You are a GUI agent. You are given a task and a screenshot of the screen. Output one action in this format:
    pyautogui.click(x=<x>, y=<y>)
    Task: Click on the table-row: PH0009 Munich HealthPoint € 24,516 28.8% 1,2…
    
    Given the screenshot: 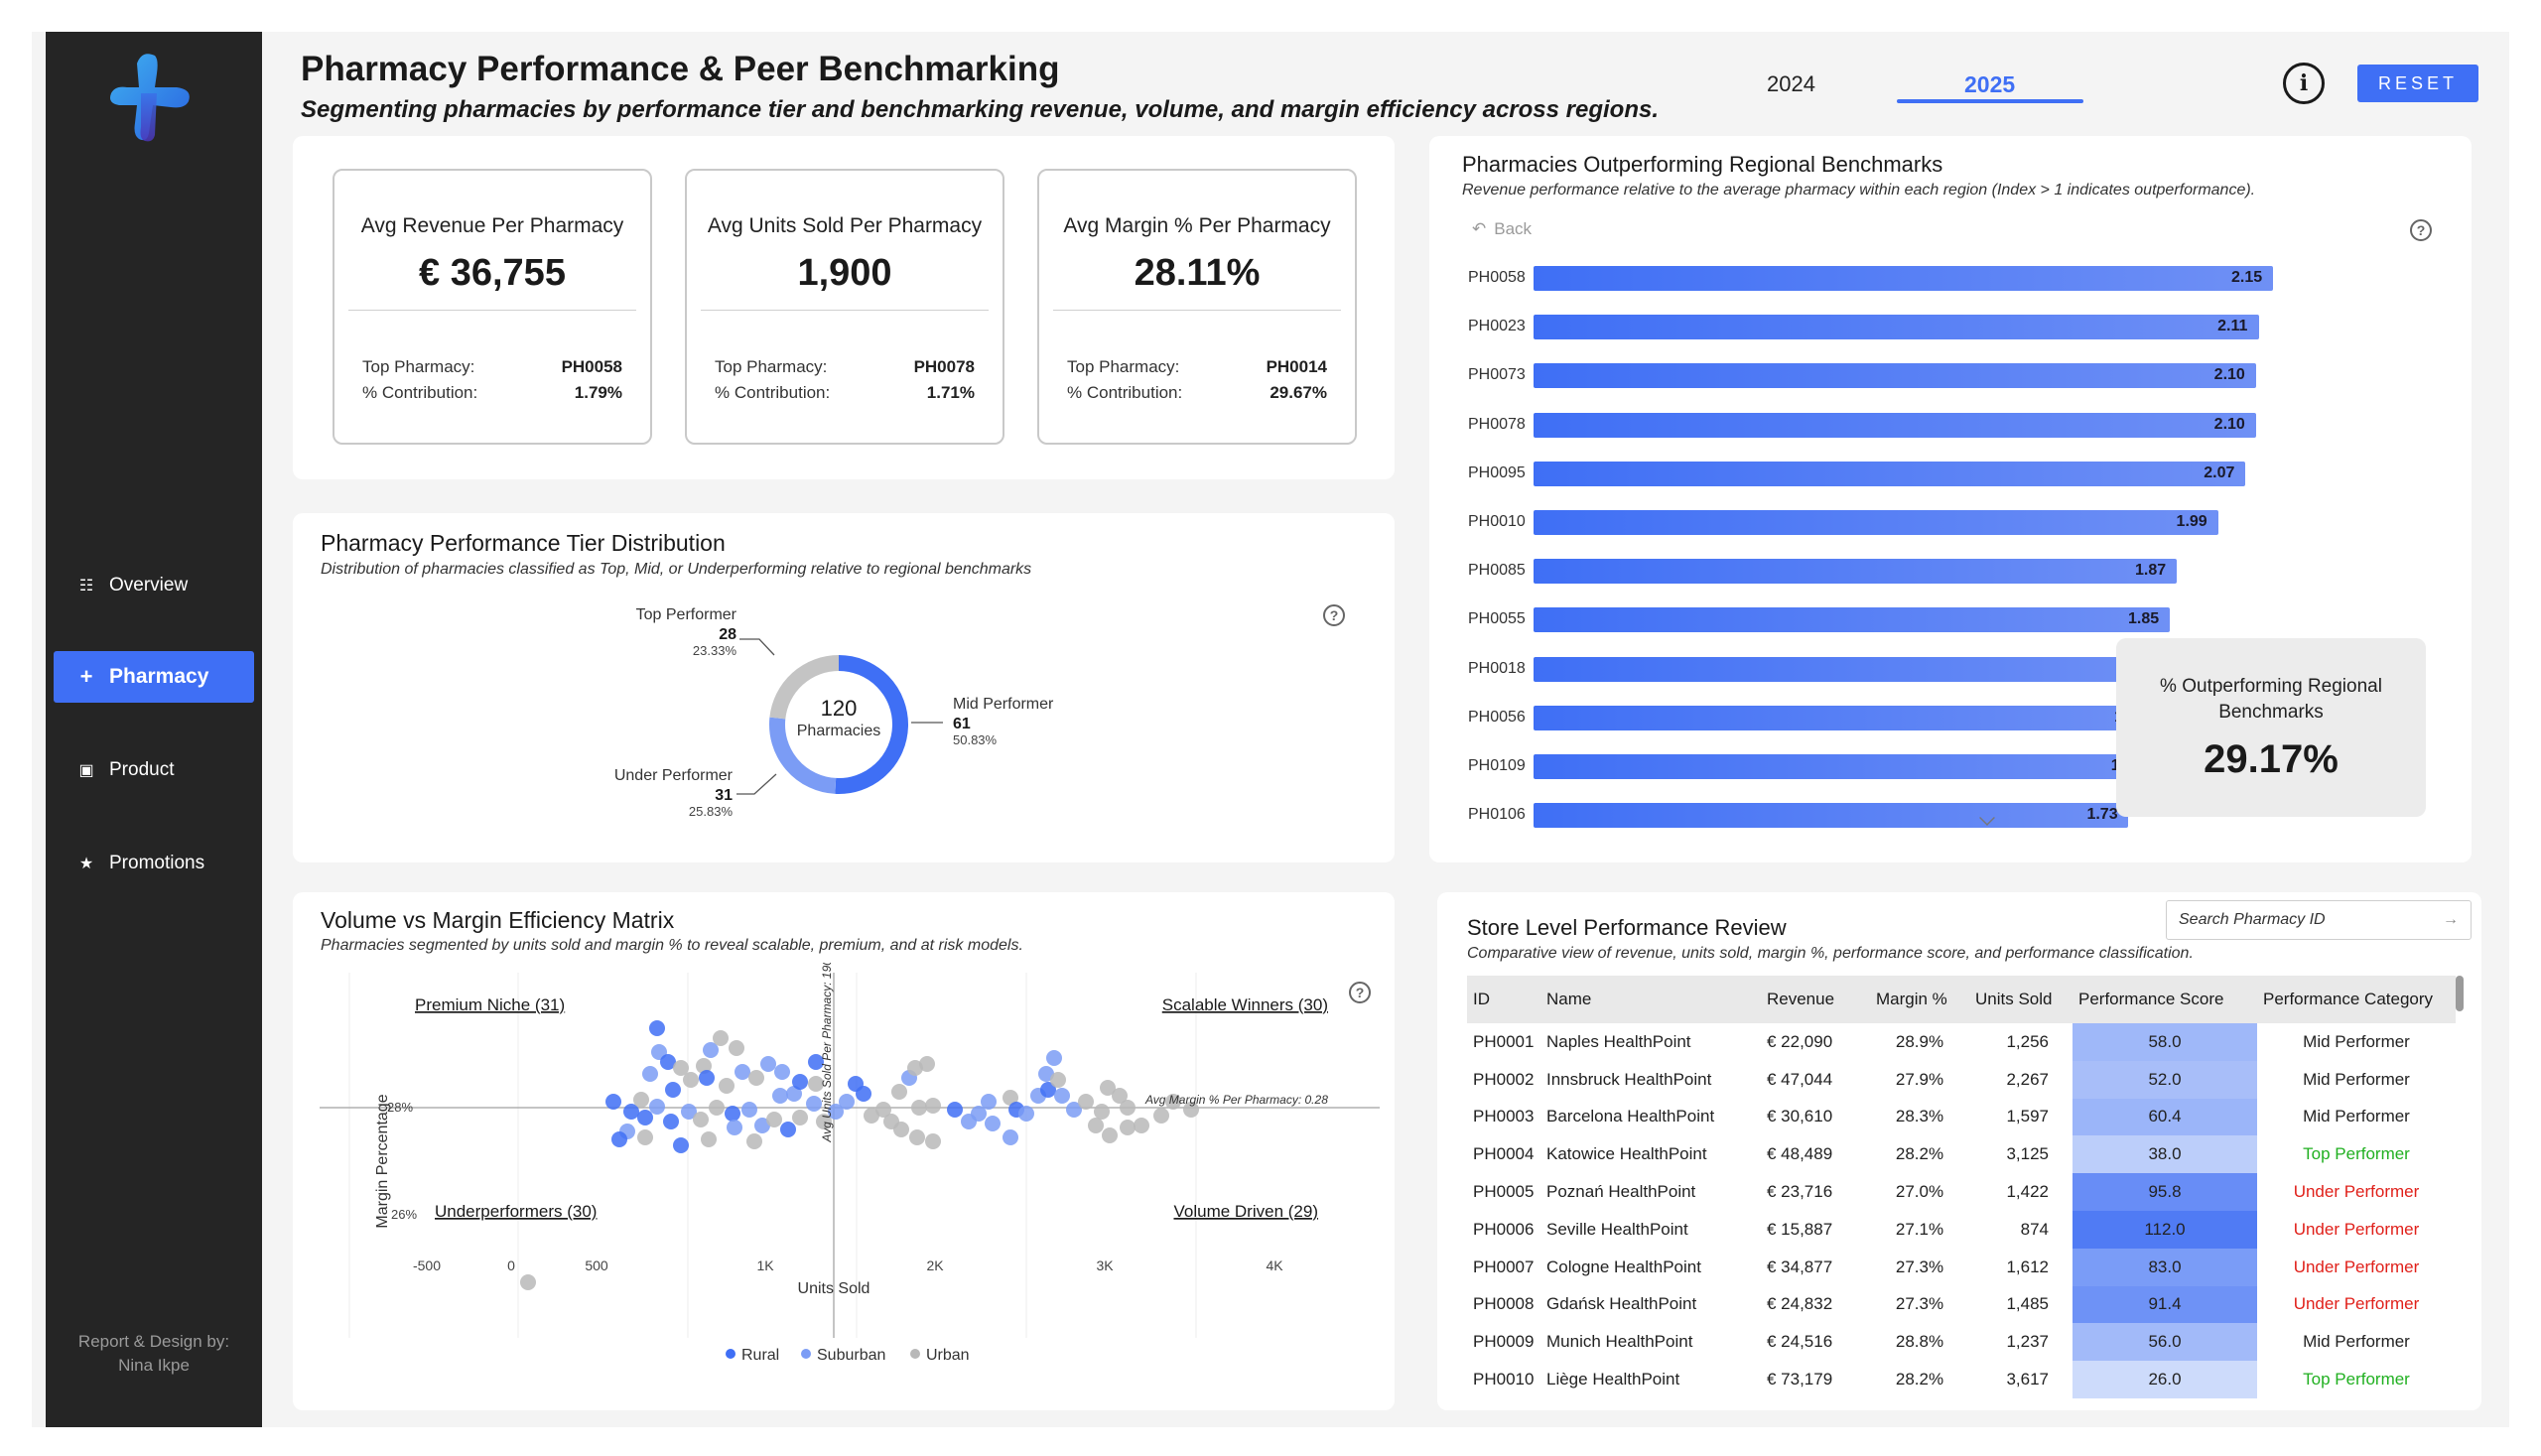 What is the action you would take?
    pyautogui.click(x=1961, y=1342)
    